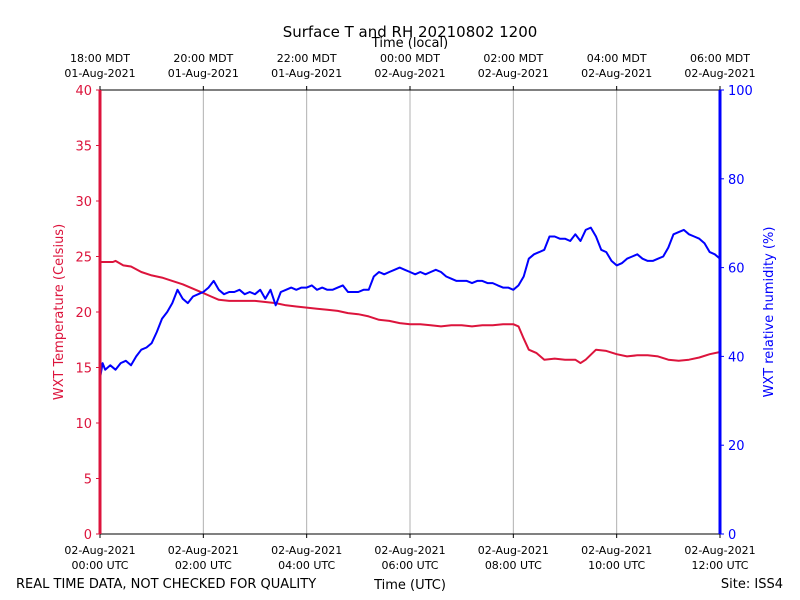  What do you see at coordinates (409, 565) in the screenshot?
I see `x-tick-label-time: 06:00 UTC` at bounding box center [409, 565].